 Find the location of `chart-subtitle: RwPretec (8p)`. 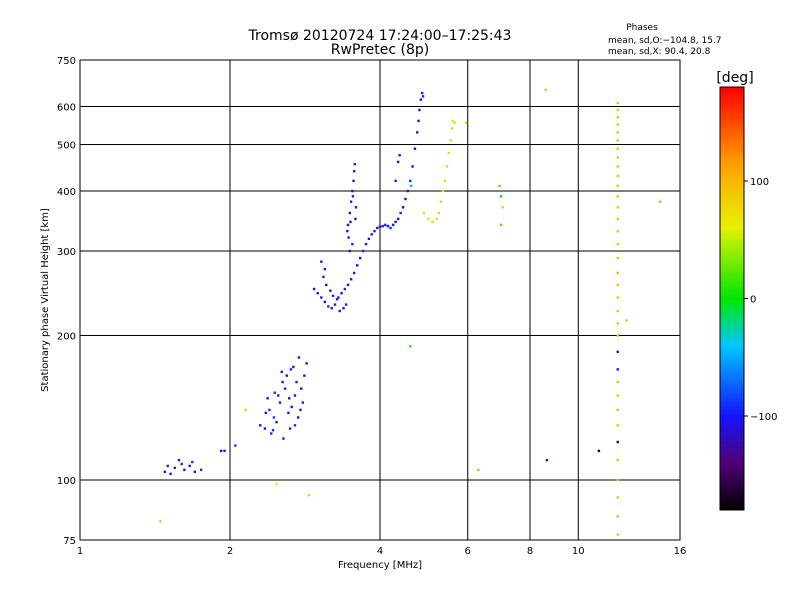

chart-subtitle: RwPretec (8p) is located at coordinates (380, 50).